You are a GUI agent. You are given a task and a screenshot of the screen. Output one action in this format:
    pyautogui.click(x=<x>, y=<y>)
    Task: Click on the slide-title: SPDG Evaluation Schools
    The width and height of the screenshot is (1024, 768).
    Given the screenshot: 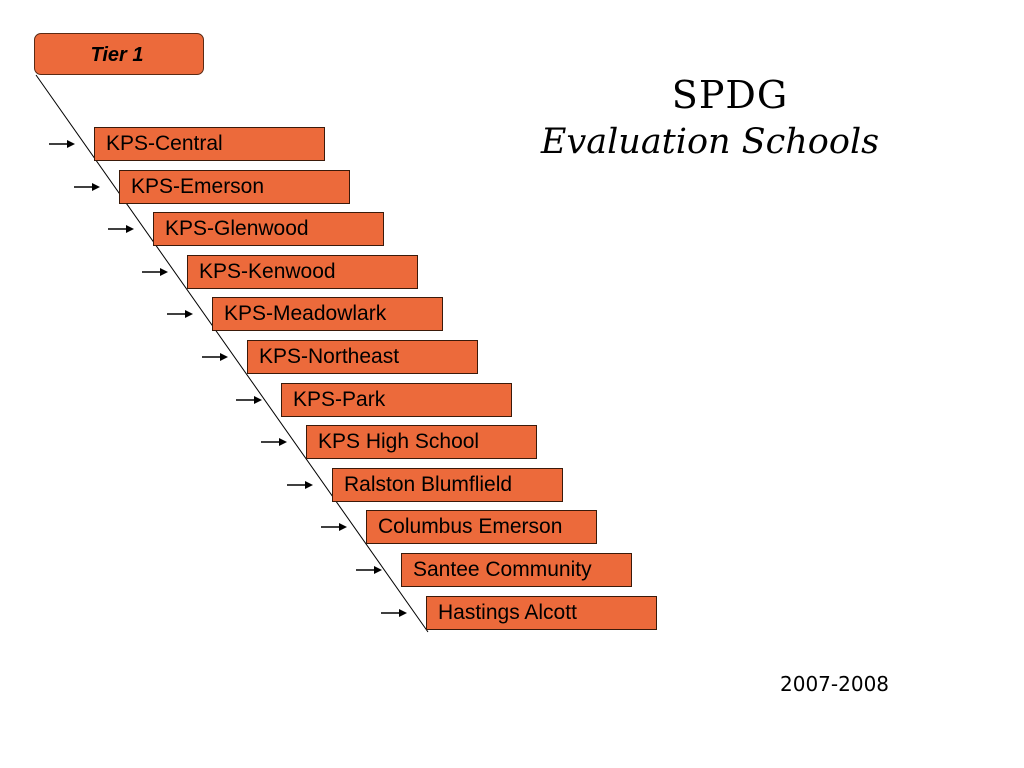 What is the action you would take?
    pyautogui.click(x=730, y=117)
    